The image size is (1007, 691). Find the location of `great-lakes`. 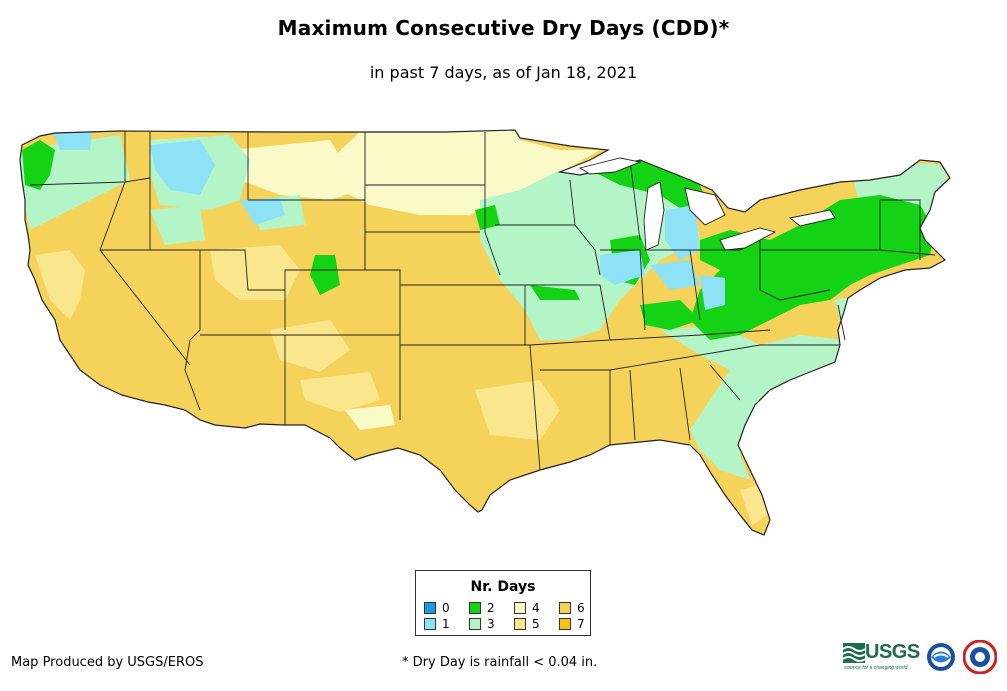

great-lakes is located at coordinates (707, 204).